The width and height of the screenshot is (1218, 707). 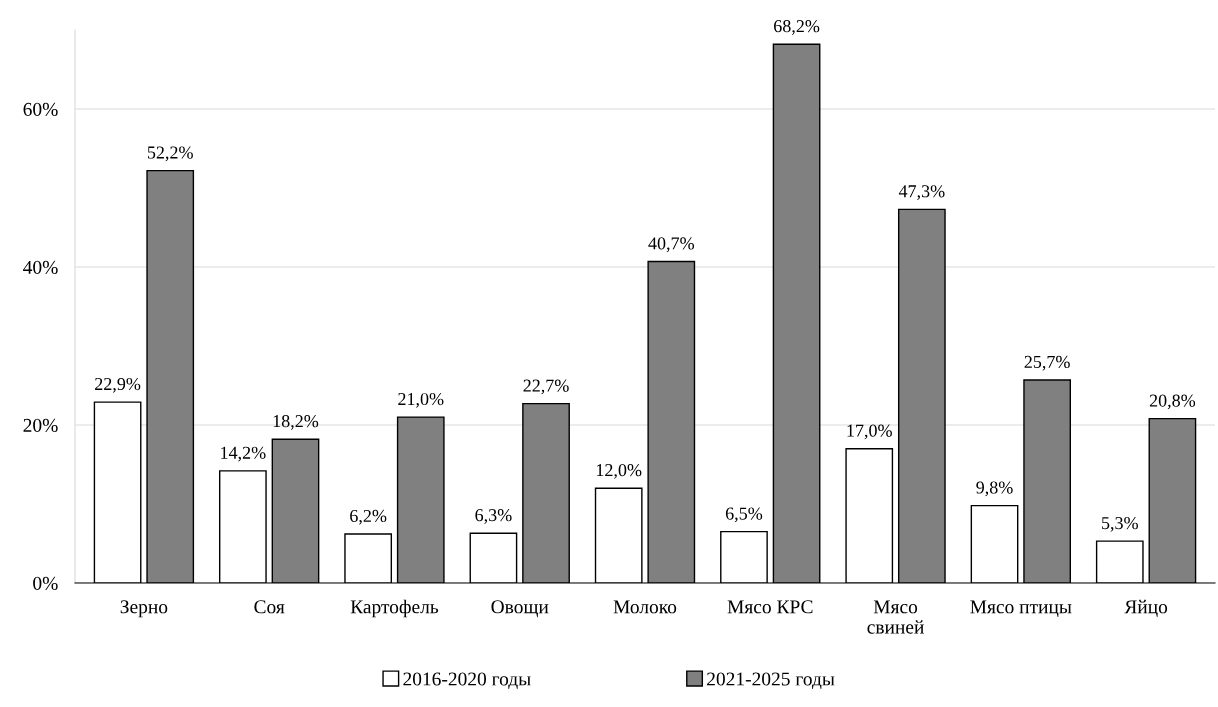 What do you see at coordinates (243, 454) in the screenshot?
I see `data-label: 14,2%` at bounding box center [243, 454].